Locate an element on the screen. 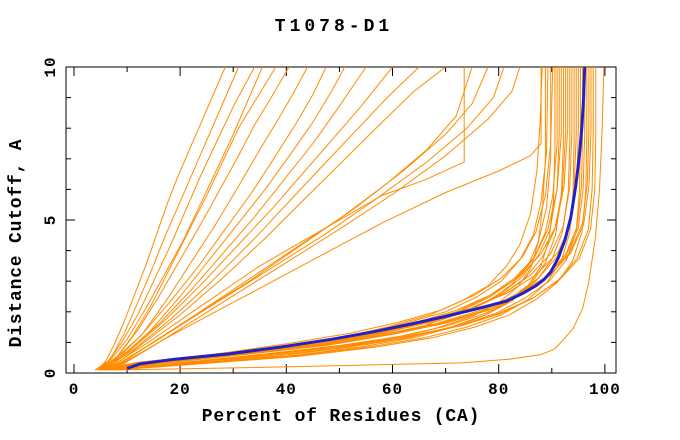 The width and height of the screenshot is (680, 440). x-tick-label: 0 is located at coordinates (74, 390).